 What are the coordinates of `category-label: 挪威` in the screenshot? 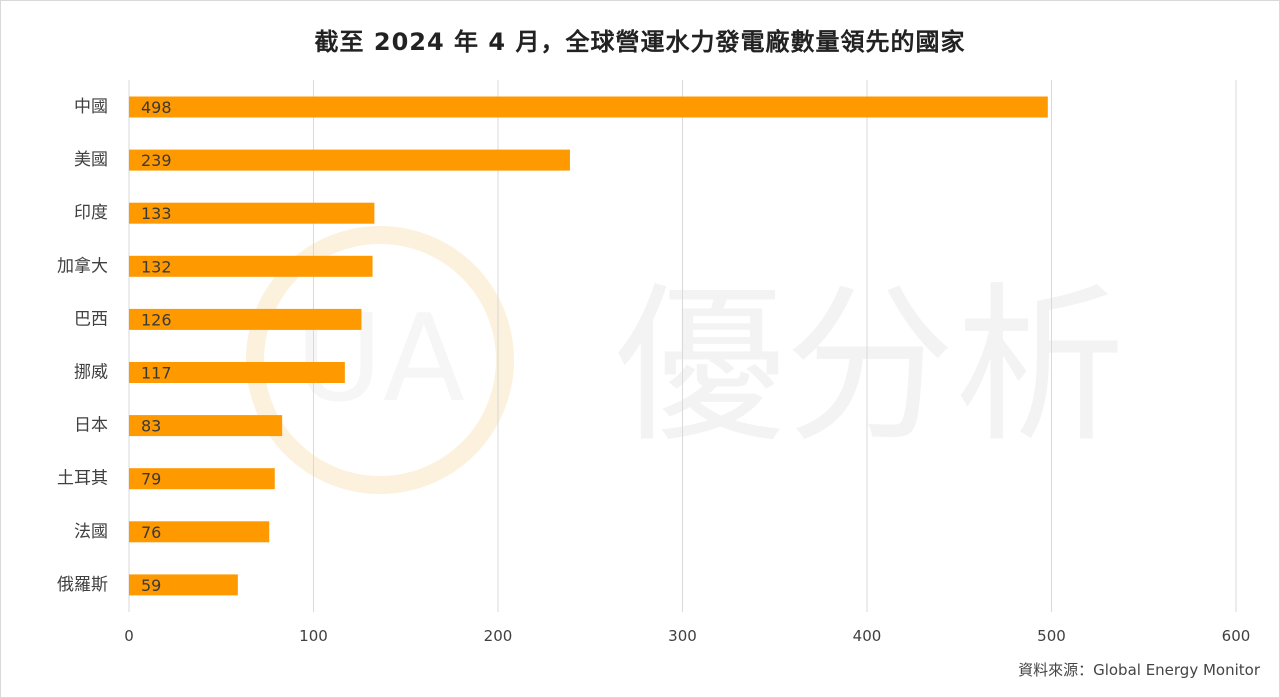 It's located at (91, 373).